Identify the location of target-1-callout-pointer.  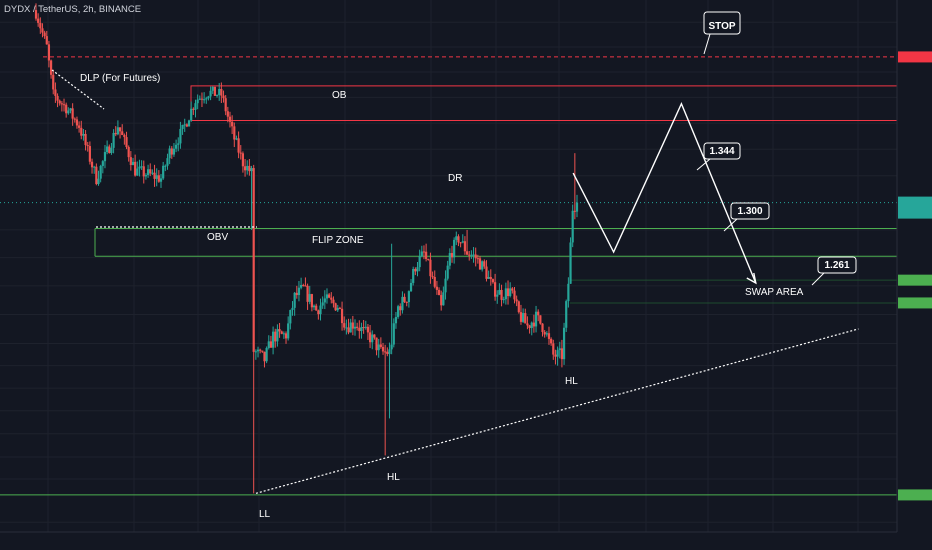
(703, 164).